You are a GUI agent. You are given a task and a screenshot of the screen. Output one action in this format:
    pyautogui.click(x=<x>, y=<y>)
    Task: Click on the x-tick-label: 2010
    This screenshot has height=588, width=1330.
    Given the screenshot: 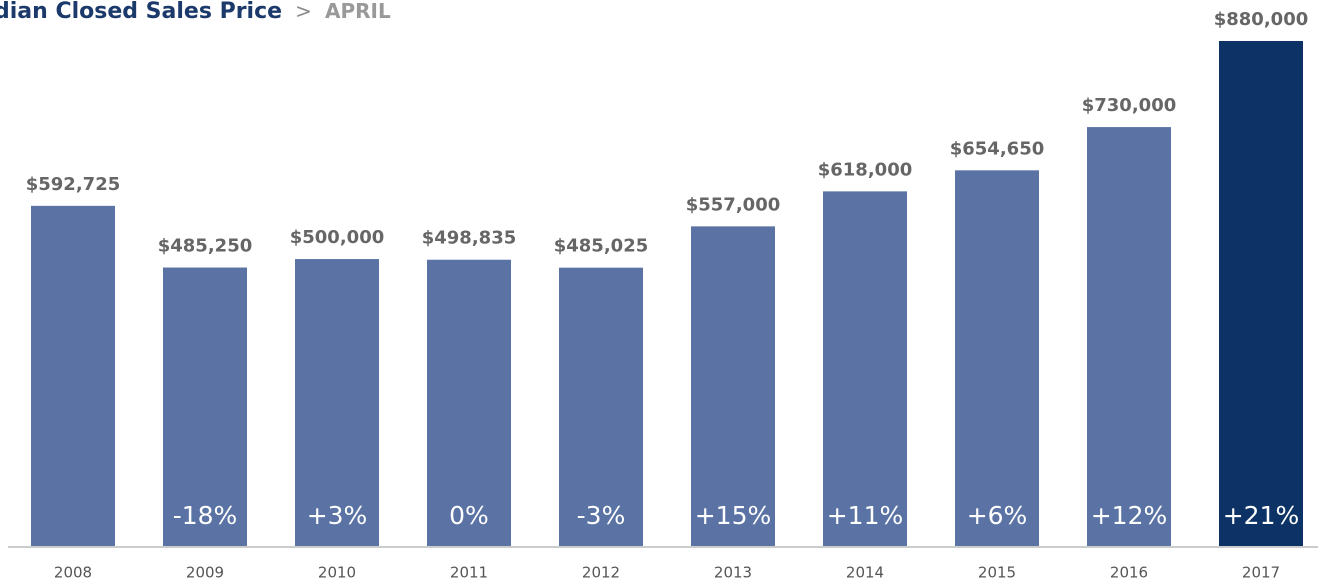 What is the action you would take?
    pyautogui.click(x=337, y=573)
    